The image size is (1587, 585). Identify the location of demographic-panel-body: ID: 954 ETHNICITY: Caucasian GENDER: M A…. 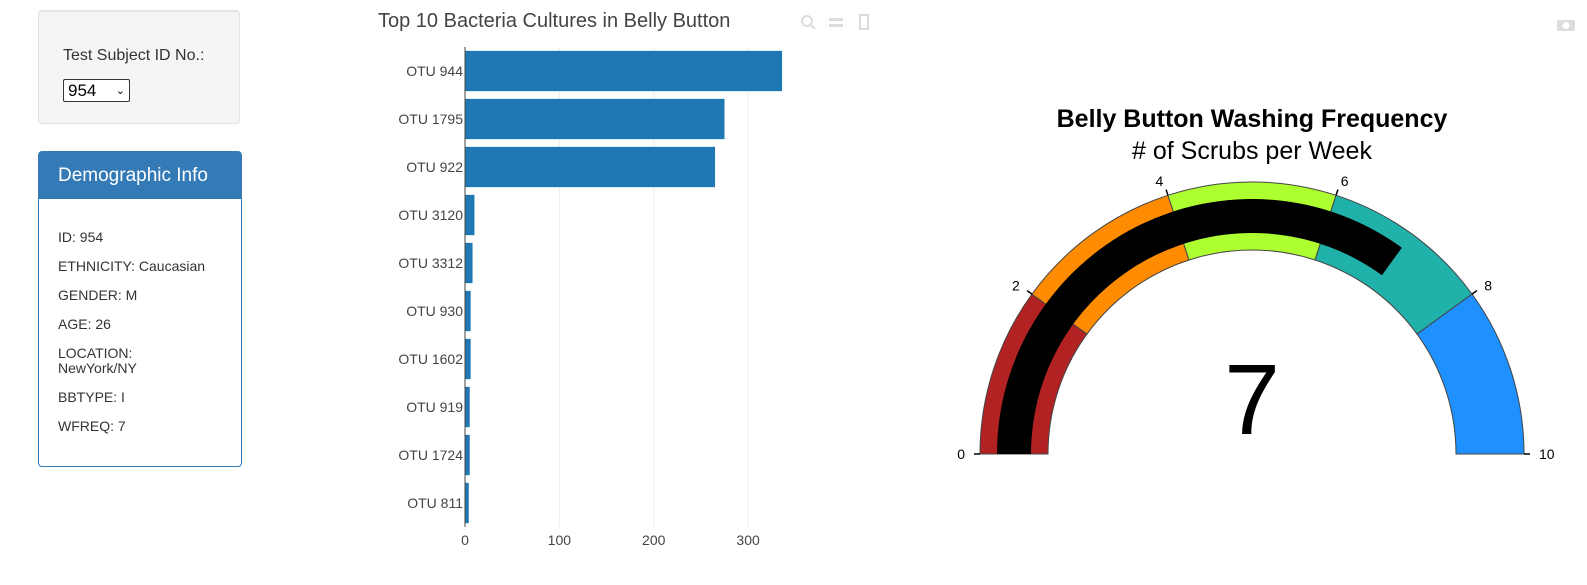
(140, 316).